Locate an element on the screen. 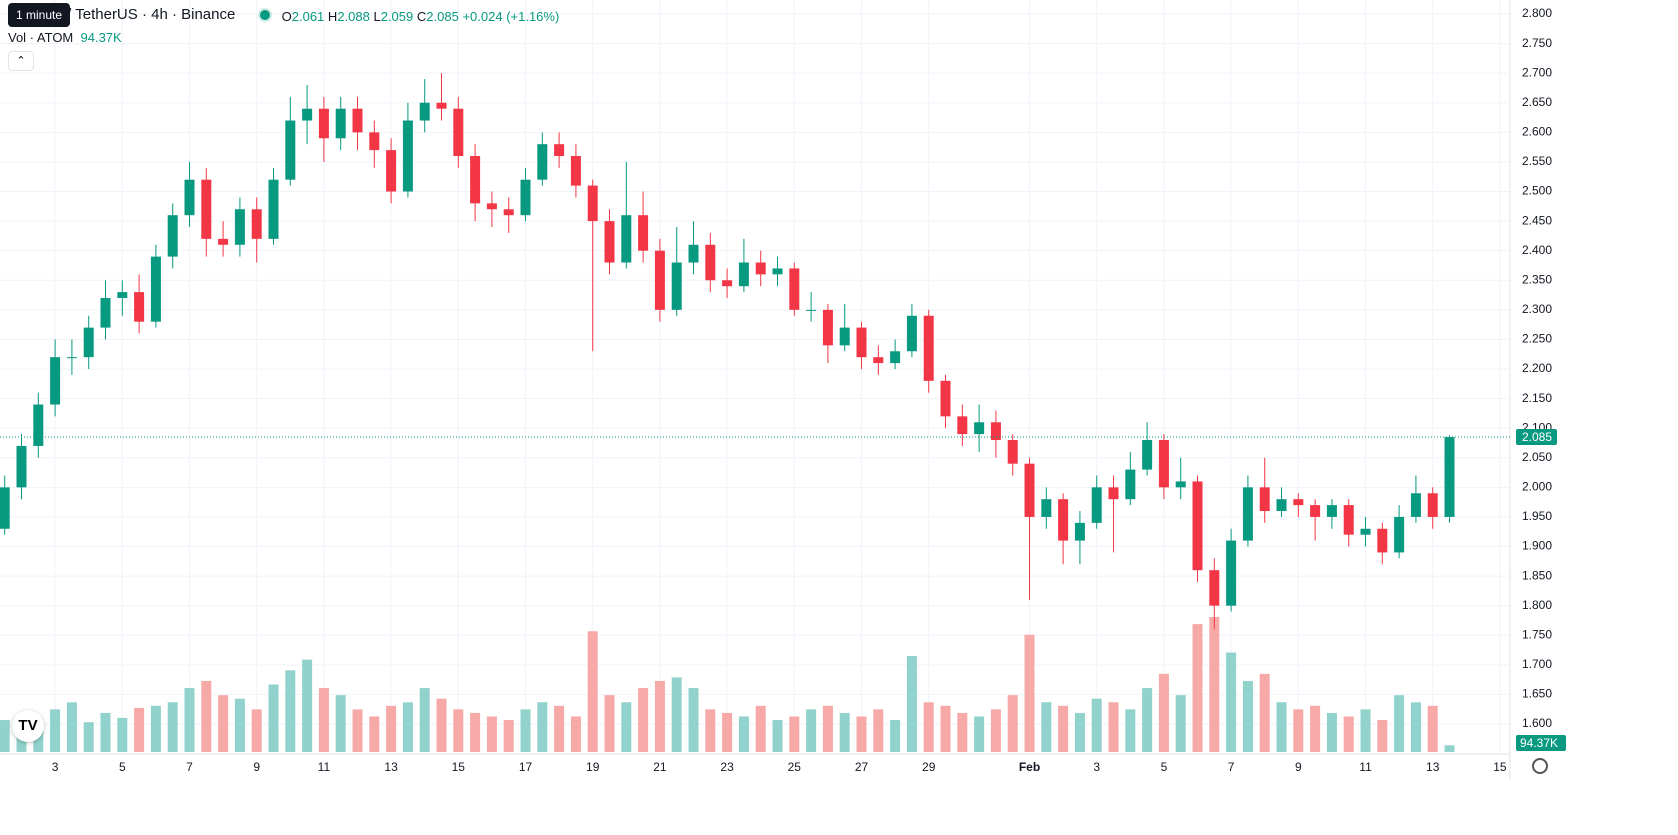  x-tick-label: 27 is located at coordinates (862, 767).